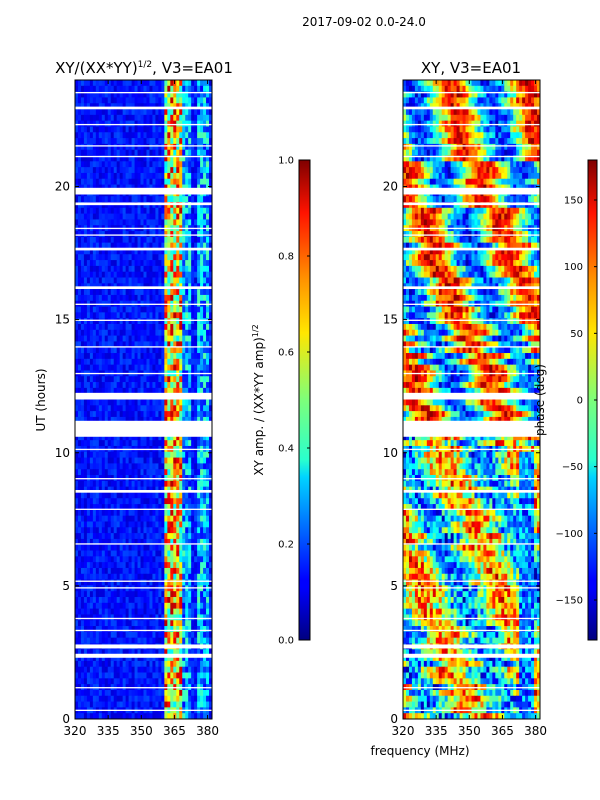  What do you see at coordinates (62, 453) in the screenshot?
I see `y-tick-label: 10` at bounding box center [62, 453].